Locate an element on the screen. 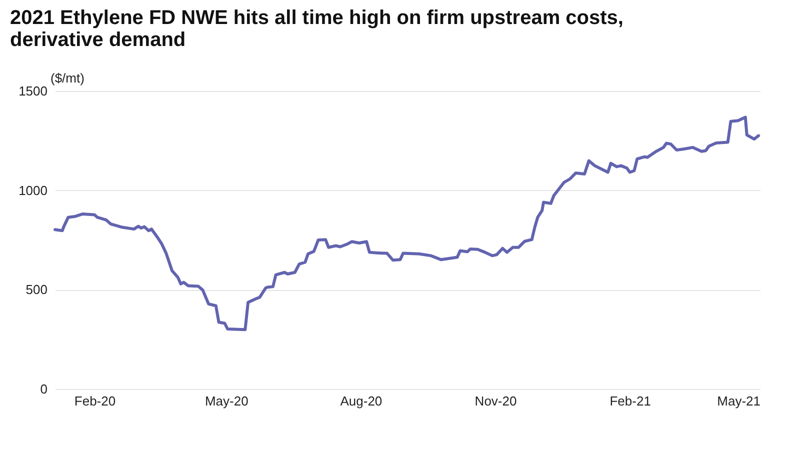  y-tick-label: 500 is located at coordinates (37, 290).